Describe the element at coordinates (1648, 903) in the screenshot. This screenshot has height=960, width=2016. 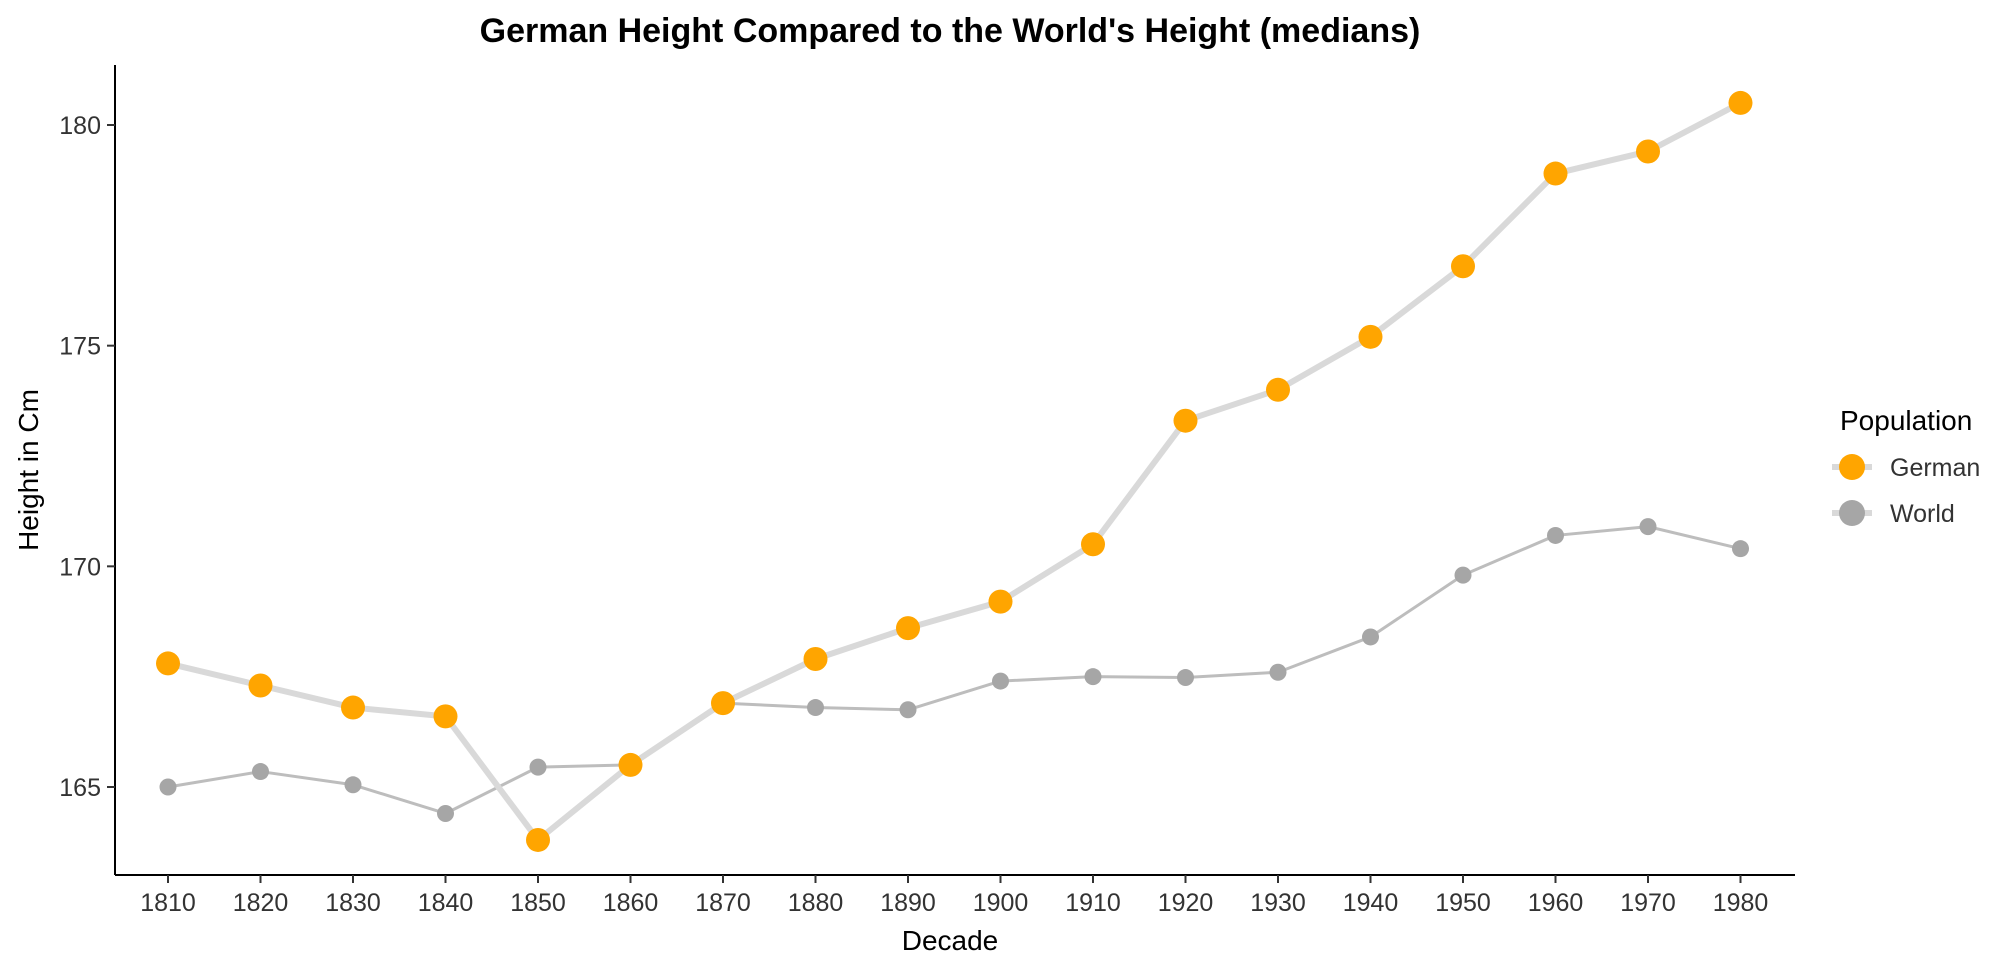
I see `x-tick-label: 1970` at that location.